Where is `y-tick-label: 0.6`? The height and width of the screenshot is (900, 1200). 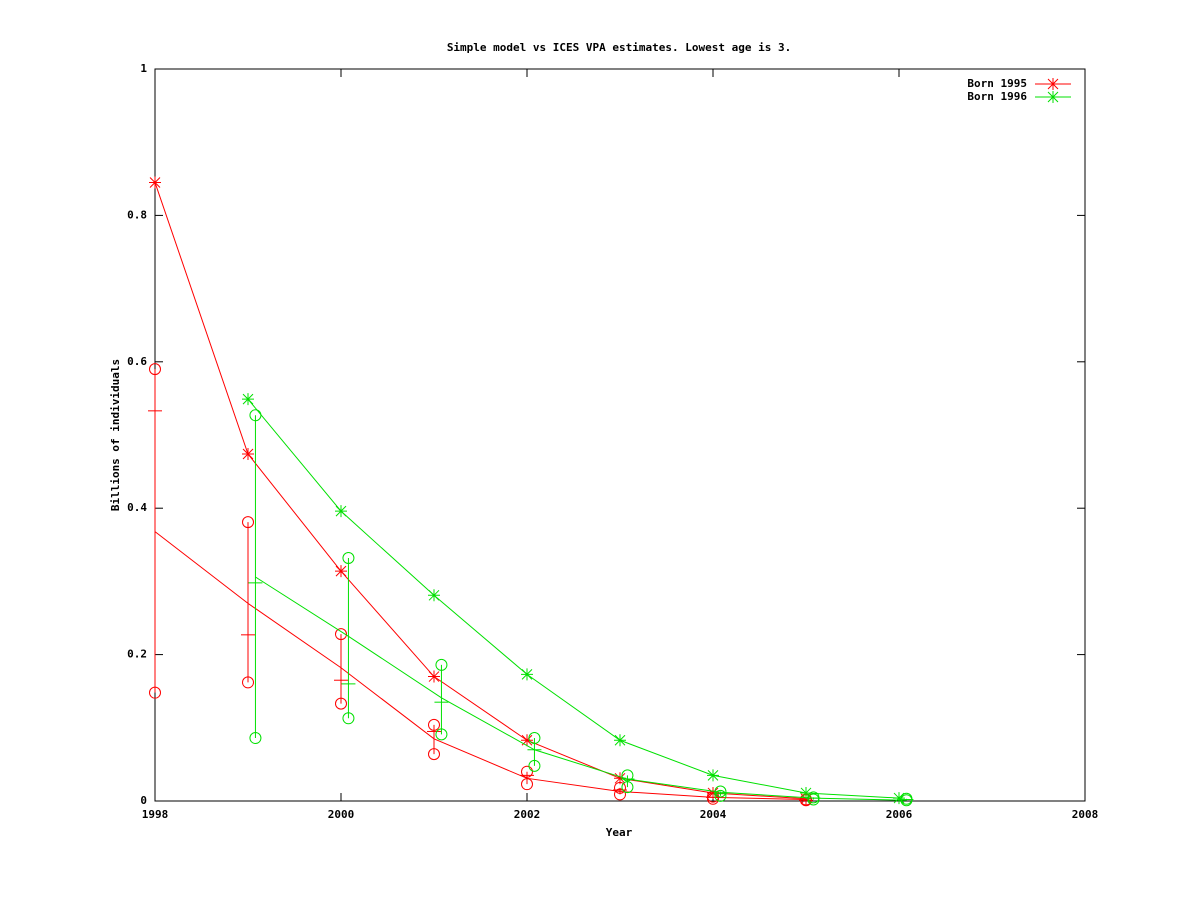
y-tick-label: 0.6 is located at coordinates (137, 361).